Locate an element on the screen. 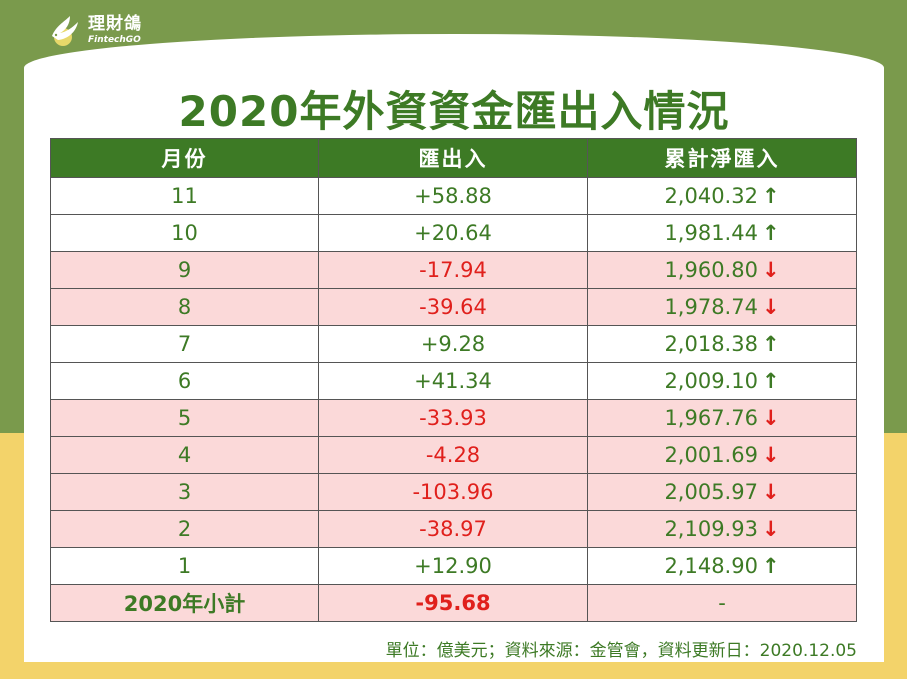 This screenshot has width=907, height=679. month-cell: 2 is located at coordinates (184, 529).